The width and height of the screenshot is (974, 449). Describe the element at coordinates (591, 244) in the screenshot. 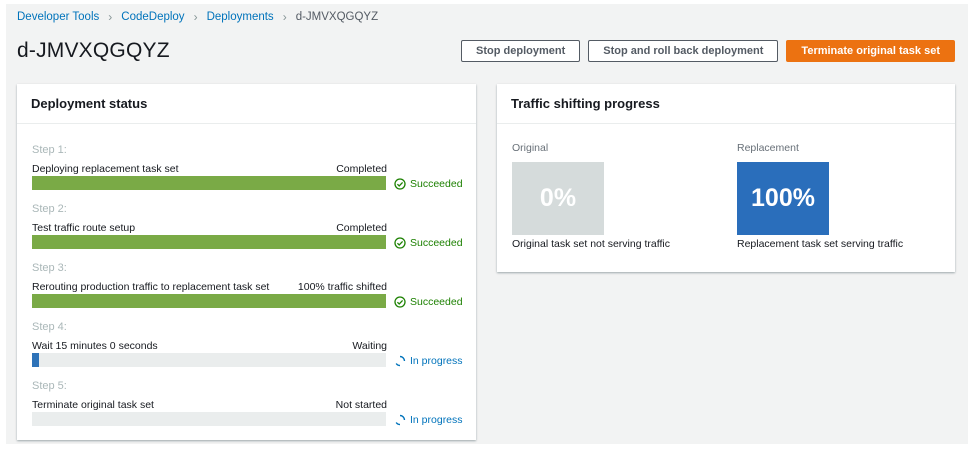

I see `original-traffic-caption: Original task set not serving traffic` at that location.